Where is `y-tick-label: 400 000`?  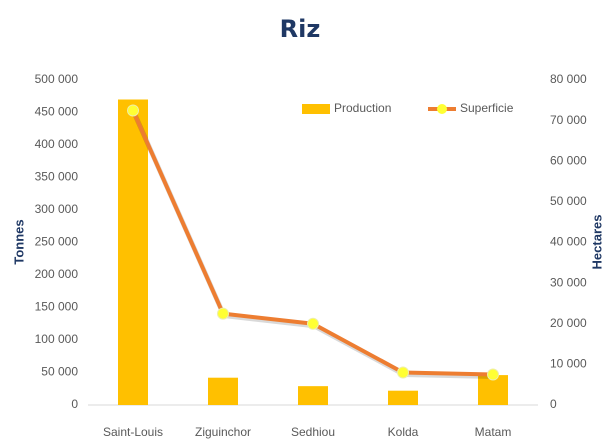
y-tick-label: 400 000 is located at coordinates (57, 144).